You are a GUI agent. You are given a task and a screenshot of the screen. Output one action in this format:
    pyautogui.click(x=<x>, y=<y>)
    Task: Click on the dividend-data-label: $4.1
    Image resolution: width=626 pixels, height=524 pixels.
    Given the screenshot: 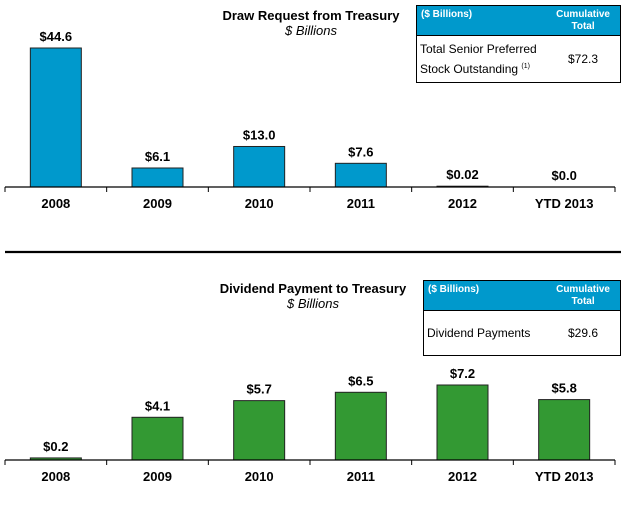 What is the action you would take?
    pyautogui.click(x=157, y=405)
    